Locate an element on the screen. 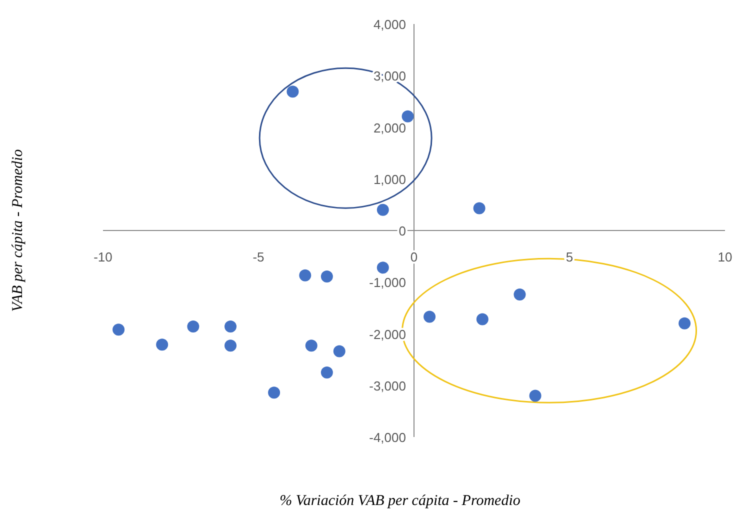 The height and width of the screenshot is (515, 748). y-tick-label: 1,000 is located at coordinates (389, 179).